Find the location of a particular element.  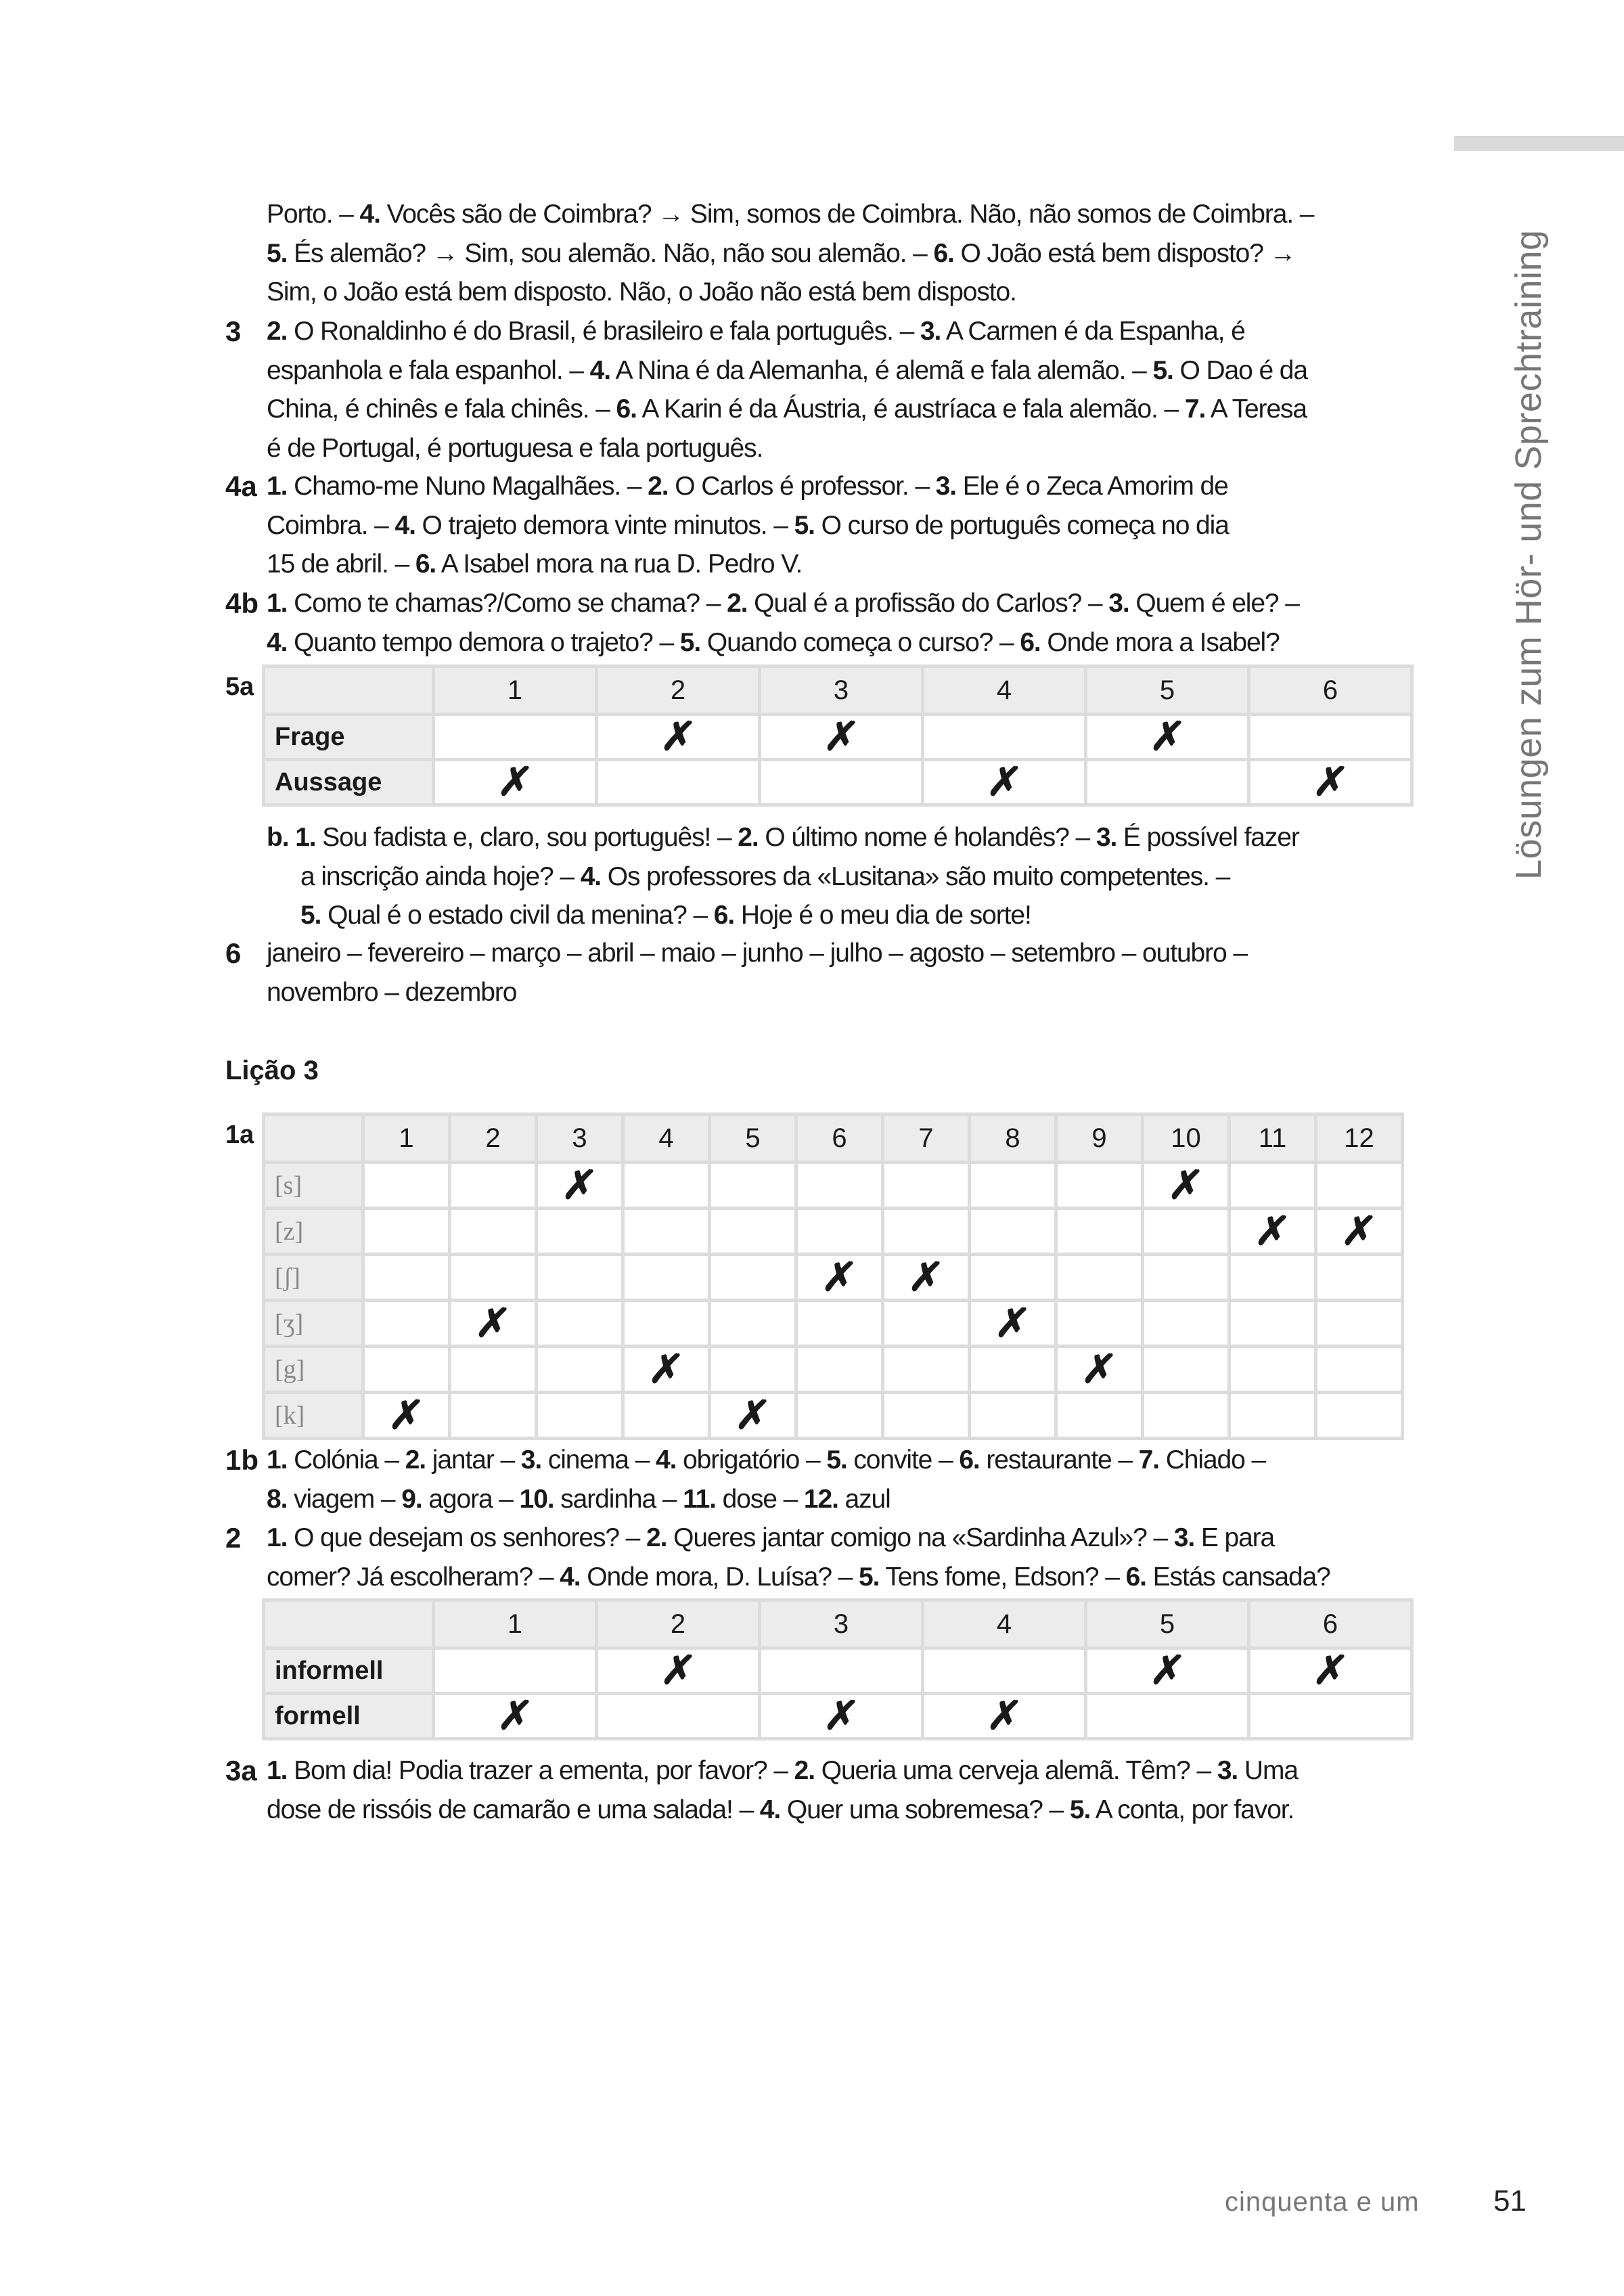

column-header: 7 is located at coordinates (926, 1138).